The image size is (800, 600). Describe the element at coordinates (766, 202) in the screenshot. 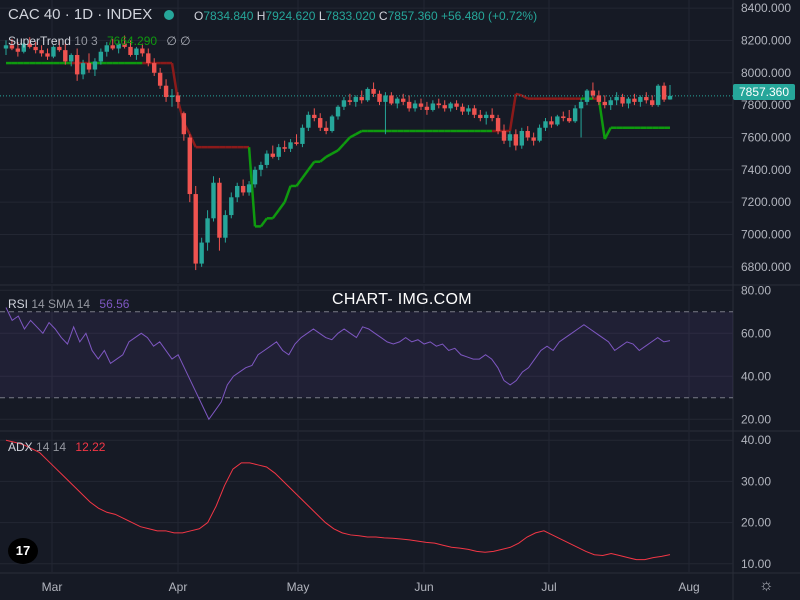

I see `y-tick-label: 7200.000` at that location.